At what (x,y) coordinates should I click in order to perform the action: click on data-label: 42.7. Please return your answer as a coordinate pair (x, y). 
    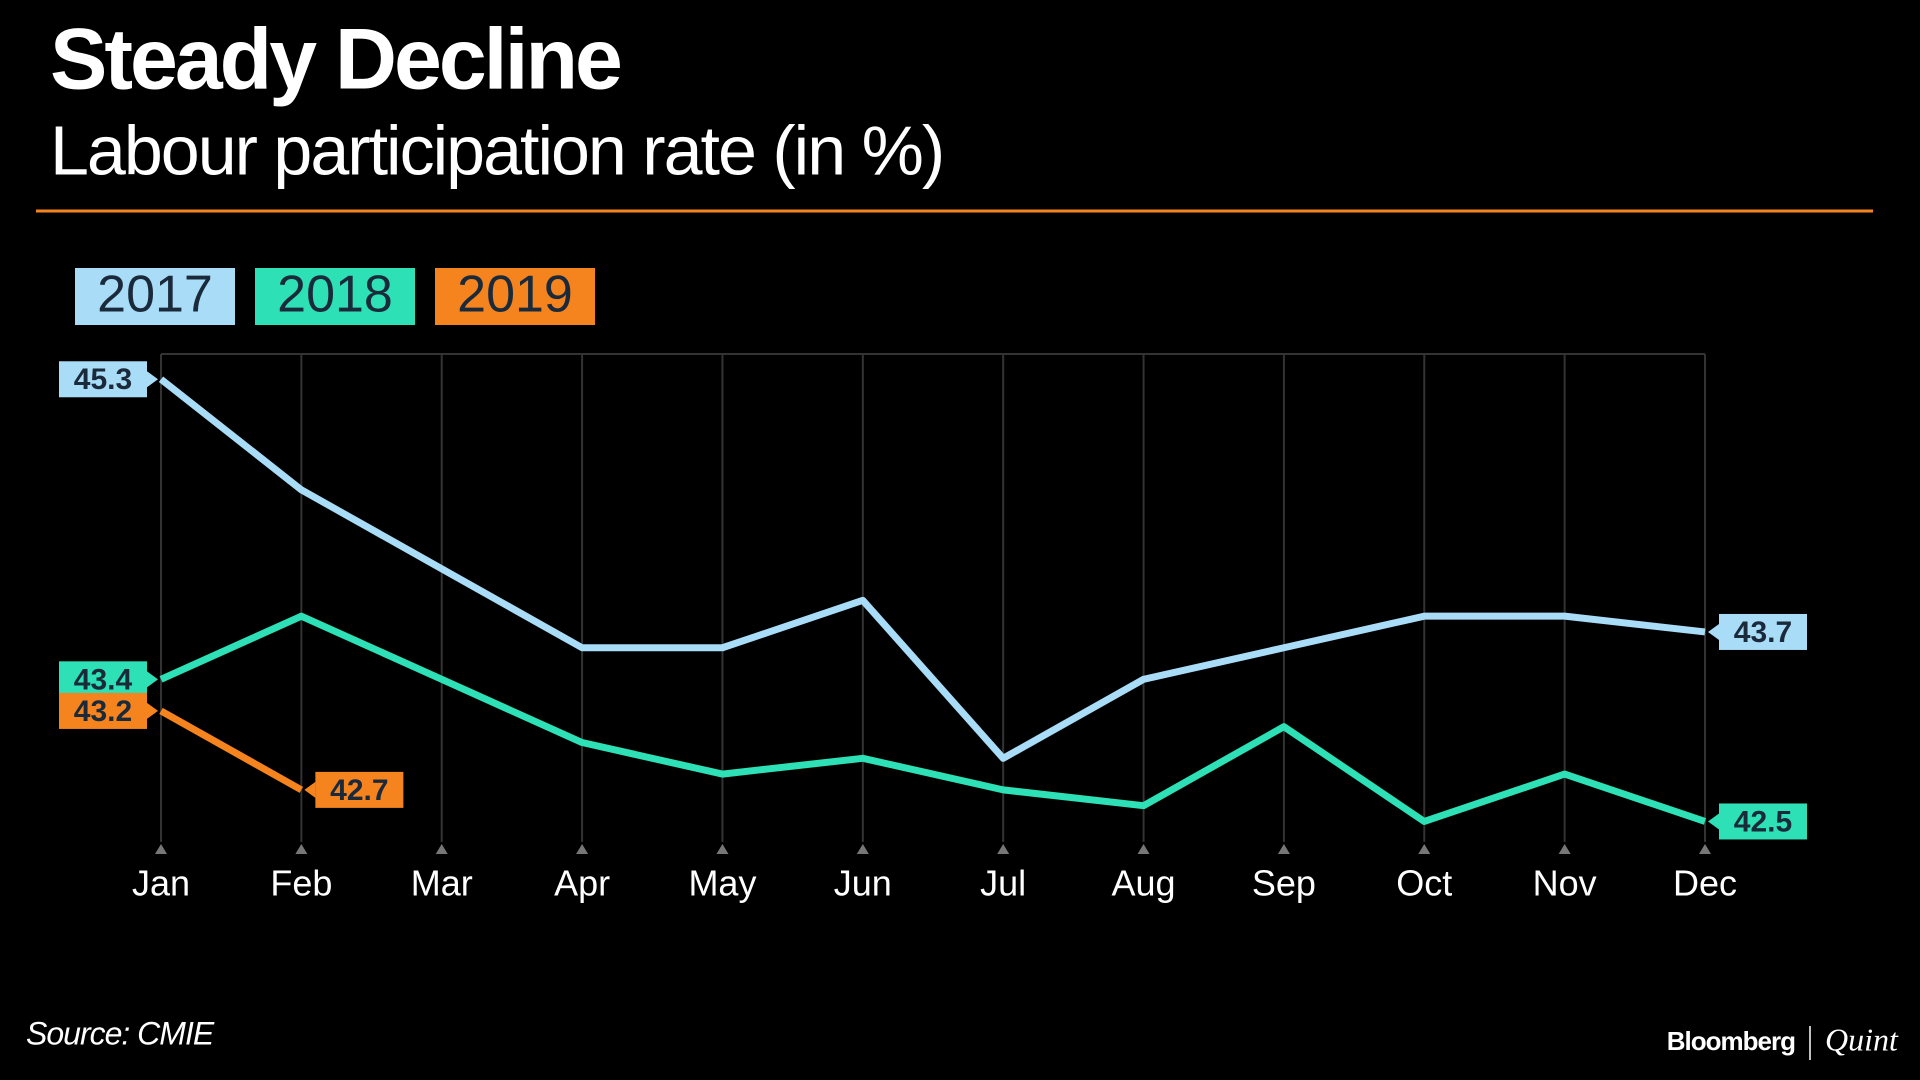
    Looking at the image, I should click on (359, 790).